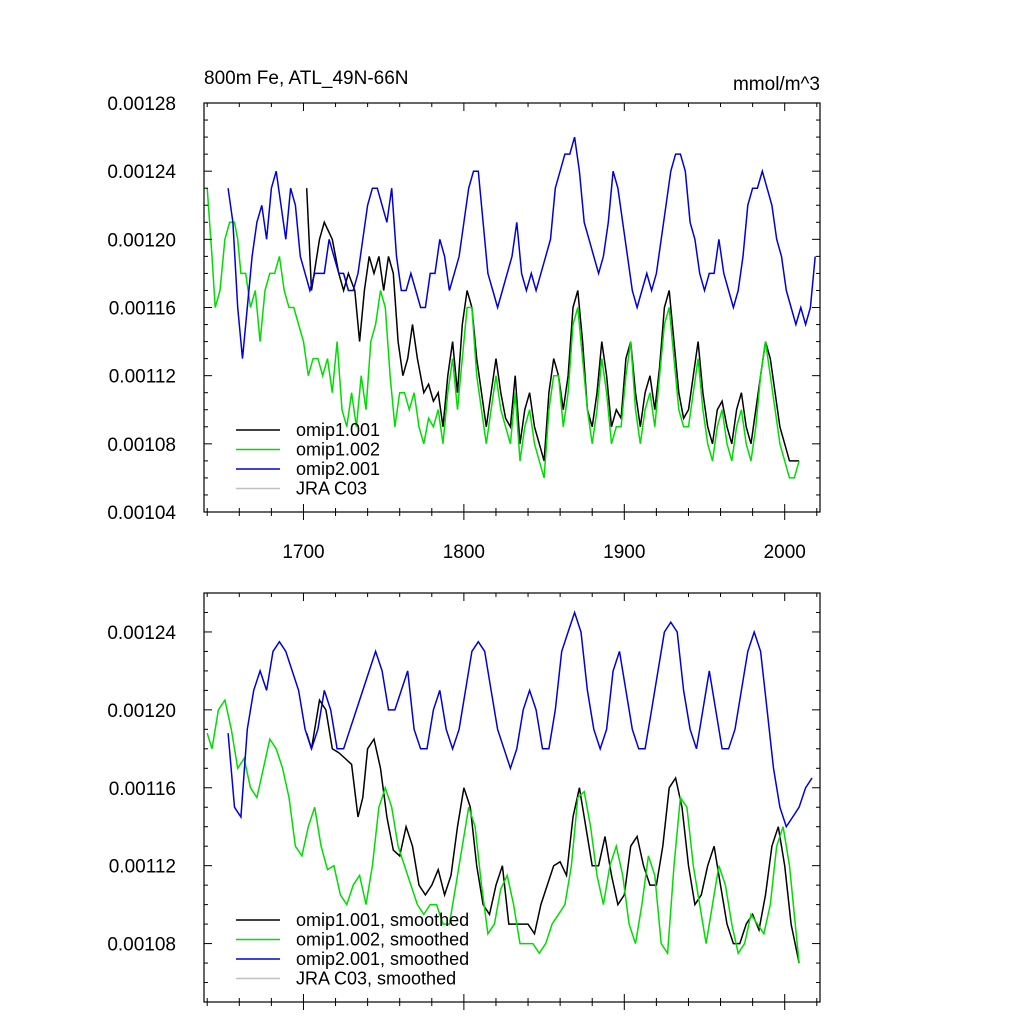 This screenshot has width=1024, height=1024. What do you see at coordinates (376, 979) in the screenshot?
I see `legend-label: JRA C03, smoothed` at bounding box center [376, 979].